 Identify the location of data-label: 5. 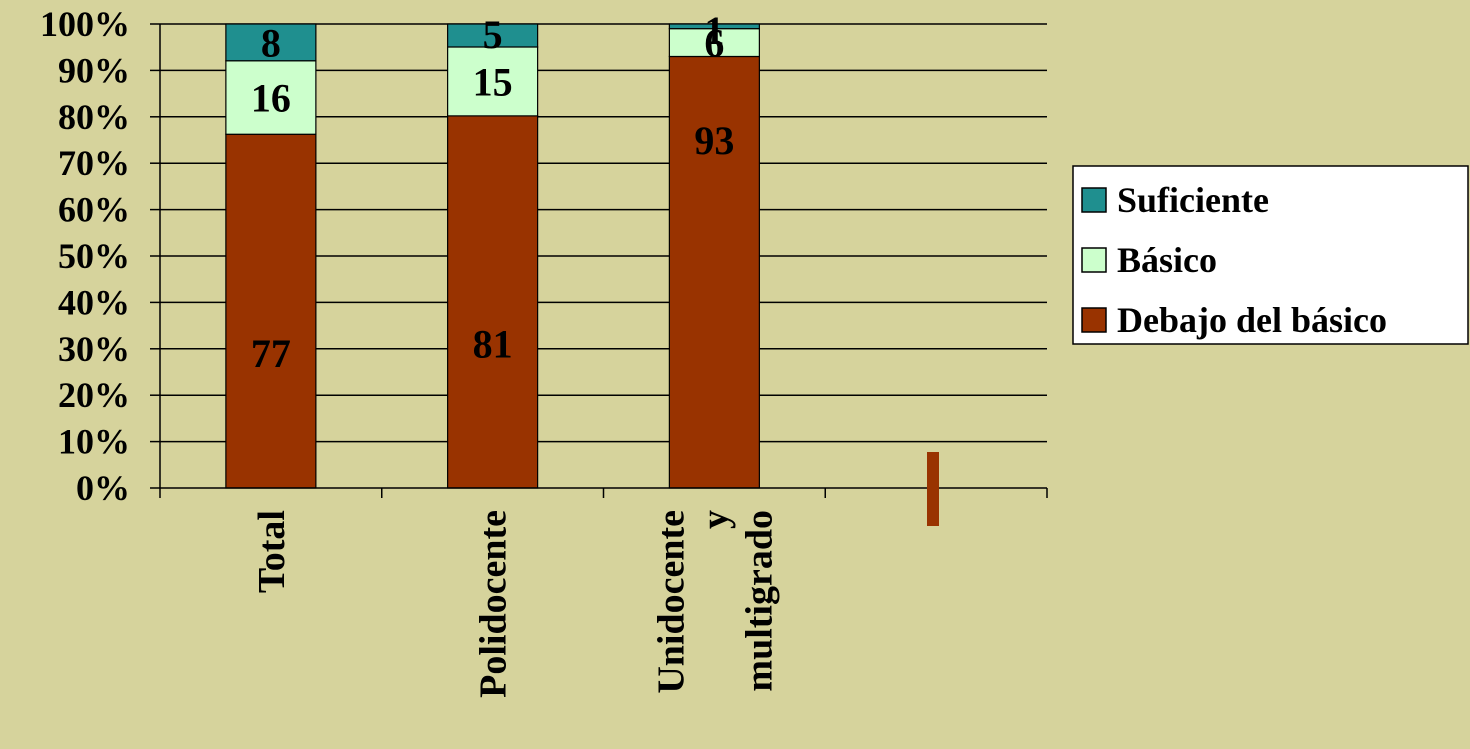
(493, 34).